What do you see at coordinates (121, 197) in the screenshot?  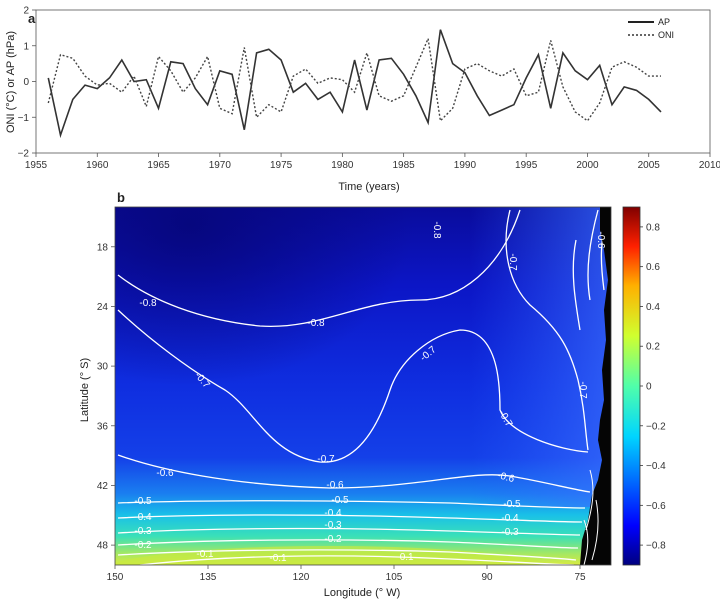 I see `panel-b-label: b` at bounding box center [121, 197].